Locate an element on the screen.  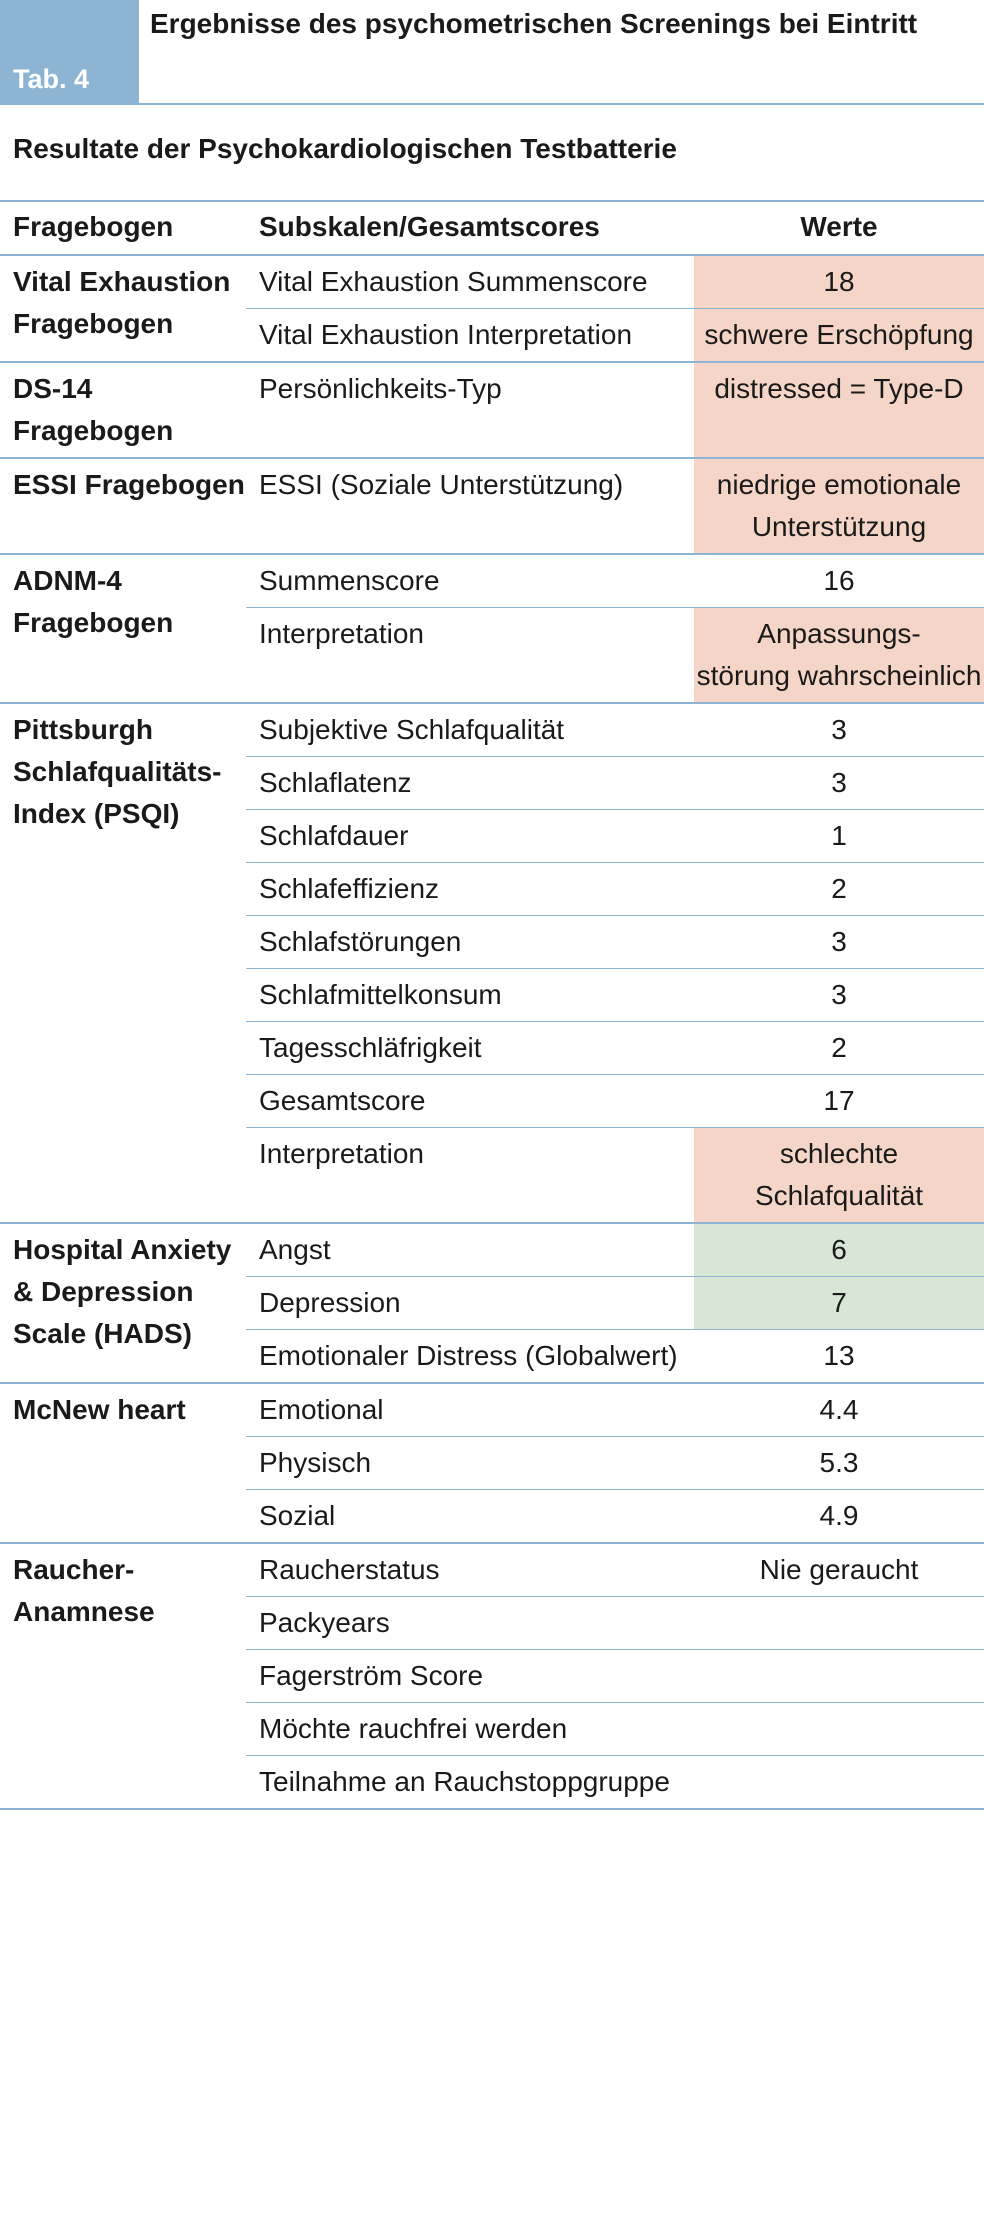
table-row: Gesamtscore 17 is located at coordinates (492, 1101).